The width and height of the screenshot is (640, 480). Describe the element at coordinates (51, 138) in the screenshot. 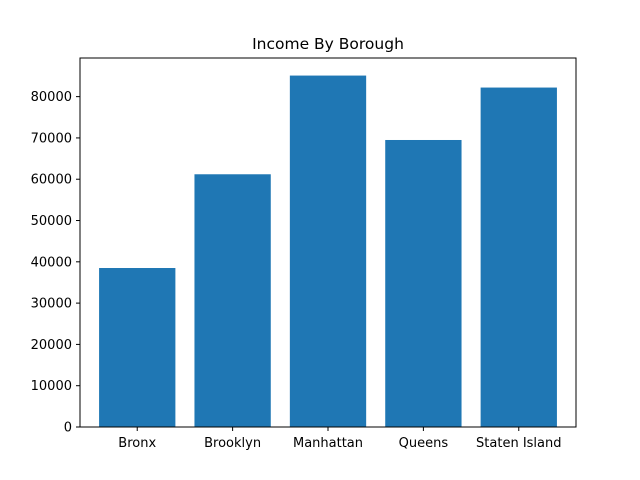

I see `y-tick-label: 70000` at that location.